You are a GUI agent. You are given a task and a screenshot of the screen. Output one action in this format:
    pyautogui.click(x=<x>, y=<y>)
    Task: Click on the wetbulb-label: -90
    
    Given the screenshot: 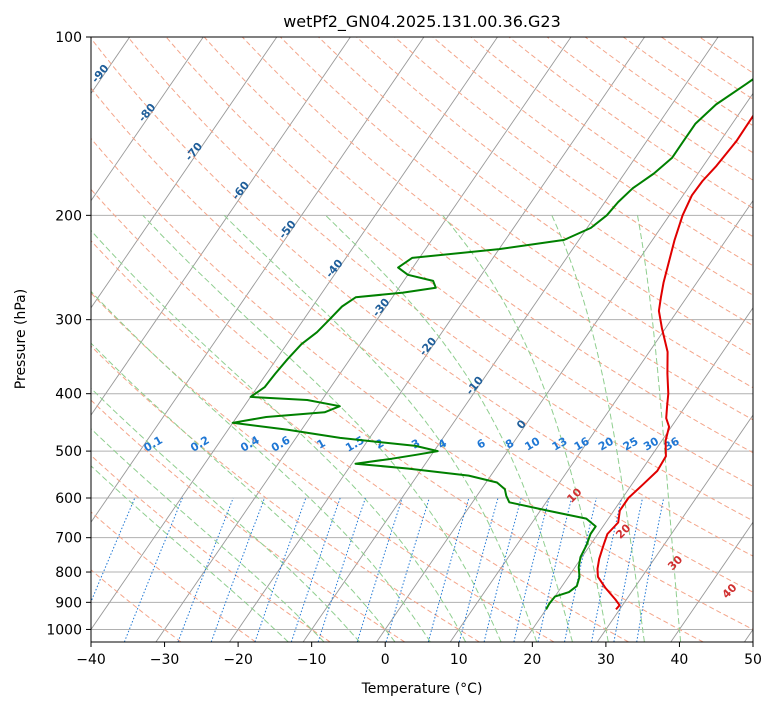 What is the action you would take?
    pyautogui.click(x=100, y=74)
    